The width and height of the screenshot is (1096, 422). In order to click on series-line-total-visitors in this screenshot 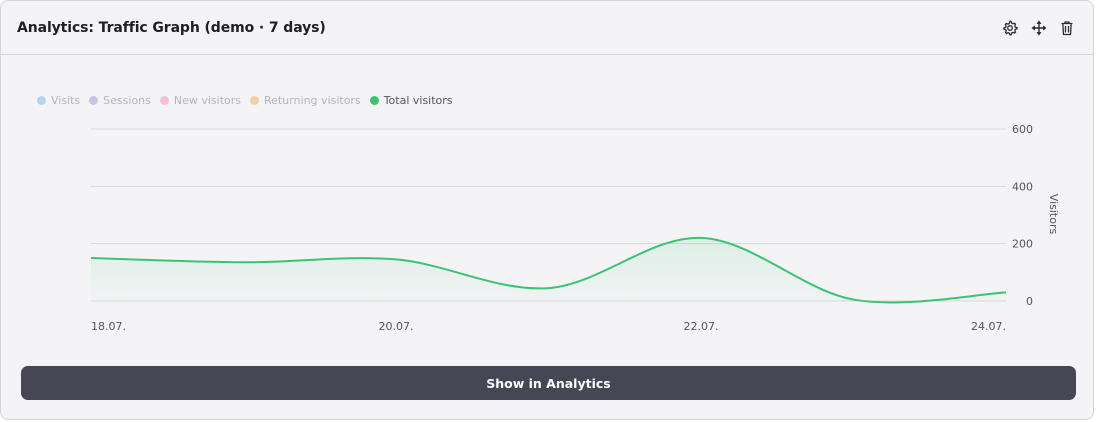, I will do `click(548, 270)`.